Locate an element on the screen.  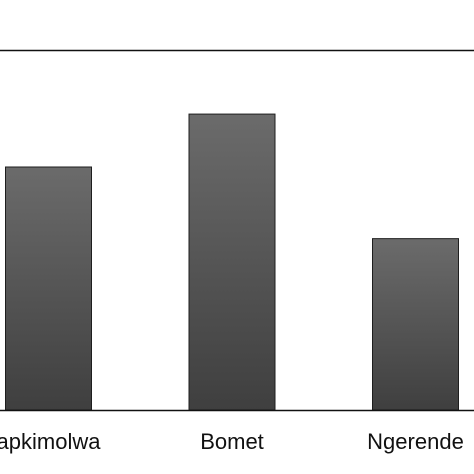
x-tick-label-bomet: Bomet is located at coordinates (232, 441).